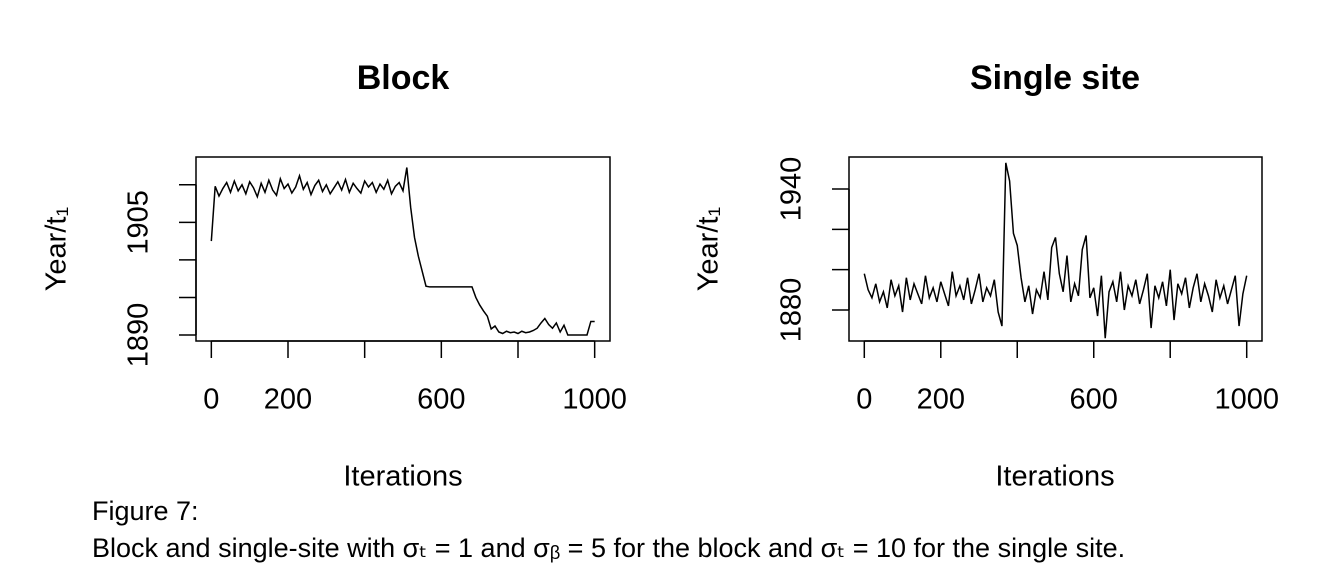 This screenshot has height=576, width=1344. I want to click on y-tick-label: 1890, so click(139, 335).